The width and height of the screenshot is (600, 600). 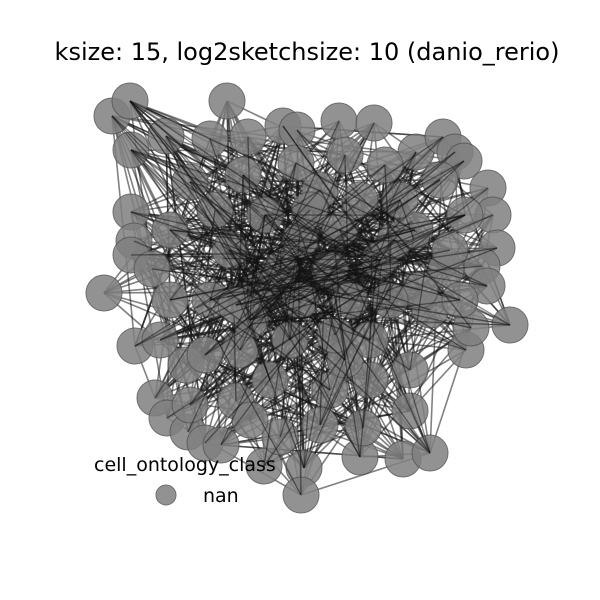 I want to click on legend: cell_ontology_class nan, so click(x=185, y=480).